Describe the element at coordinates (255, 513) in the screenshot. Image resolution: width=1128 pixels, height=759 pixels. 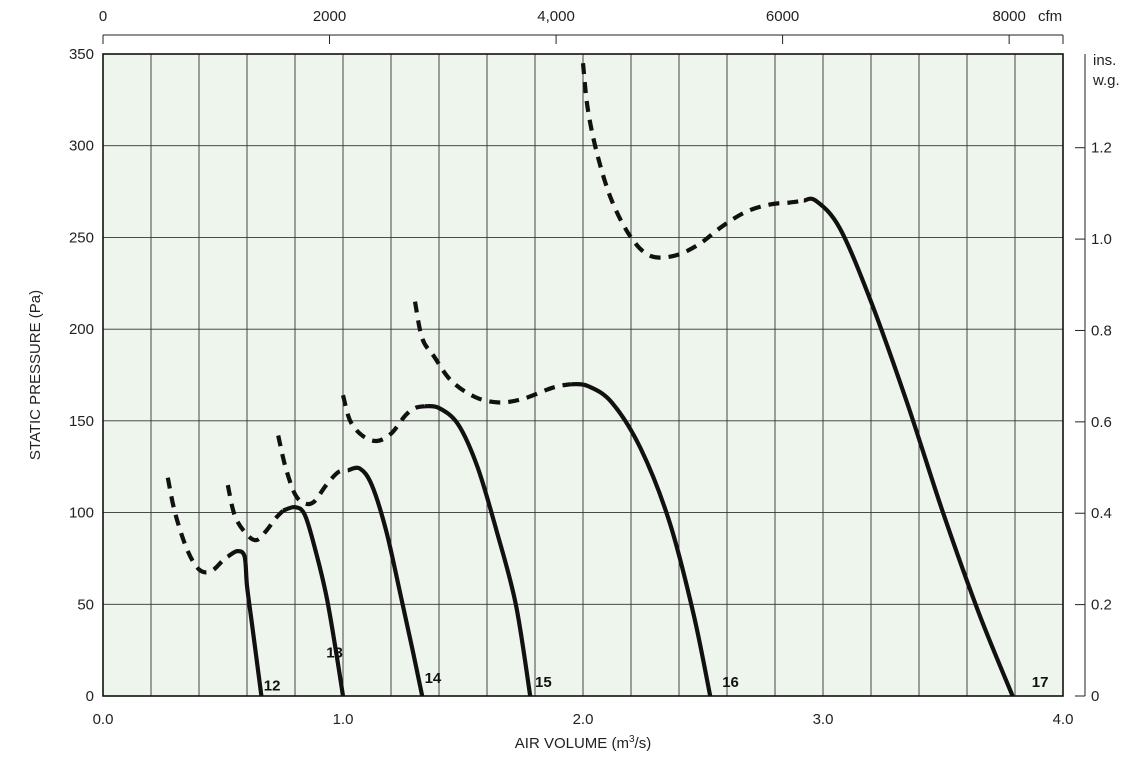
I see `curve-13-stall-region` at that location.